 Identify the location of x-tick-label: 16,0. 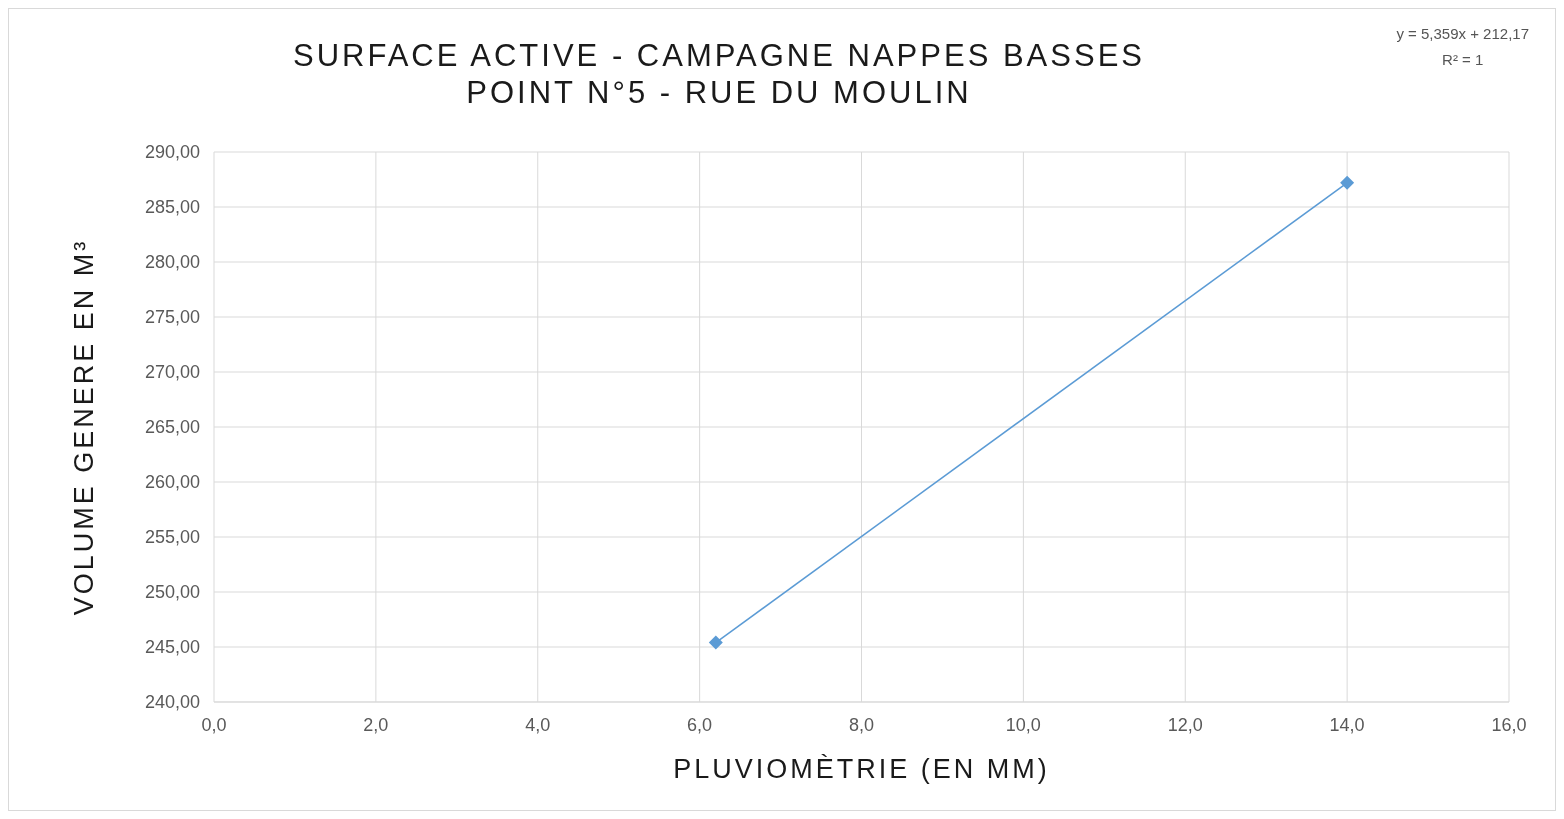
(1509, 724).